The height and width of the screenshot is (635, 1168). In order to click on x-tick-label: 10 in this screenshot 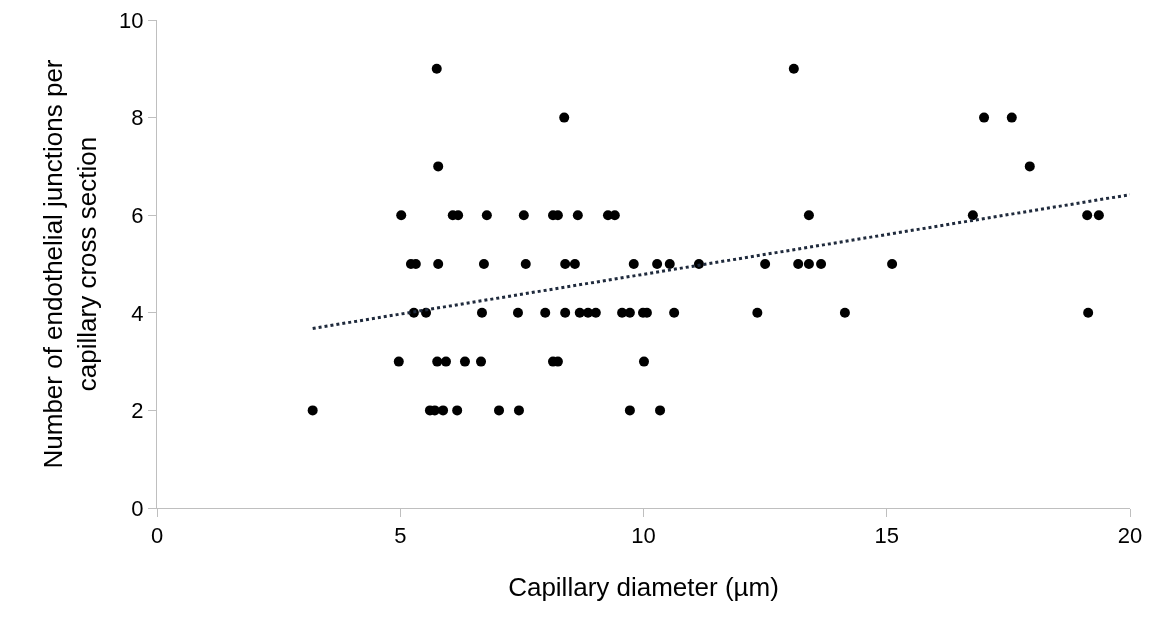, I will do `click(643, 536)`.